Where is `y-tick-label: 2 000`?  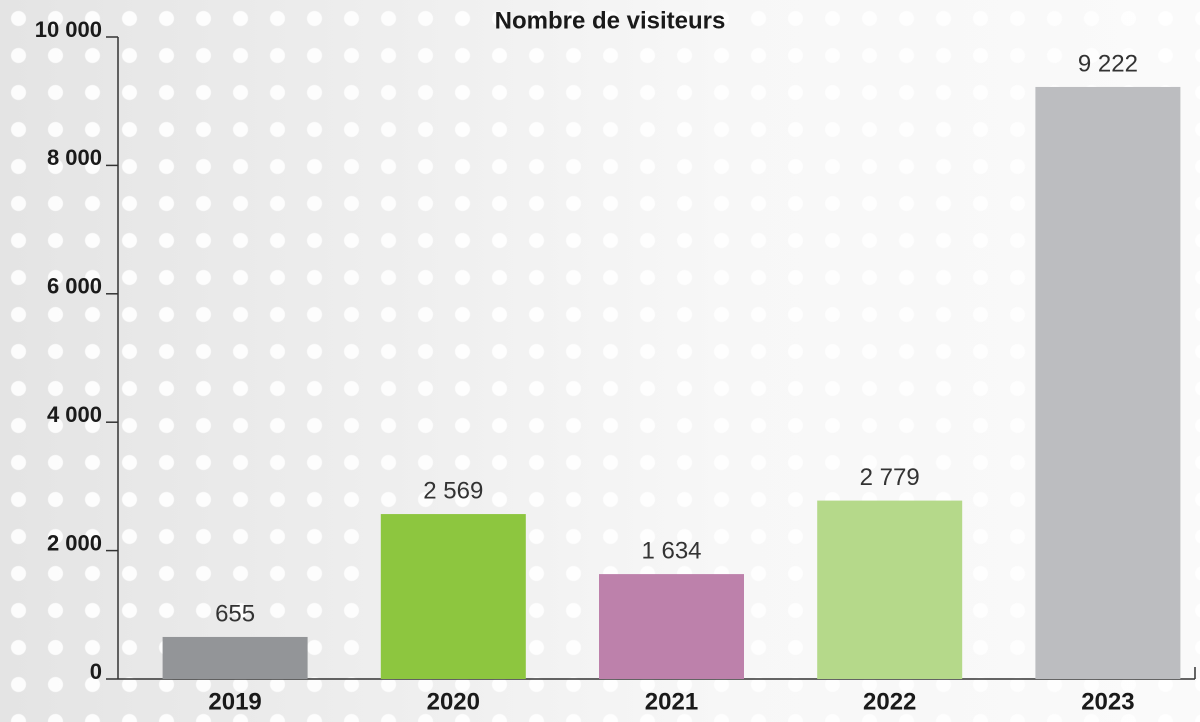 y-tick-label: 2 000 is located at coordinates (74, 542).